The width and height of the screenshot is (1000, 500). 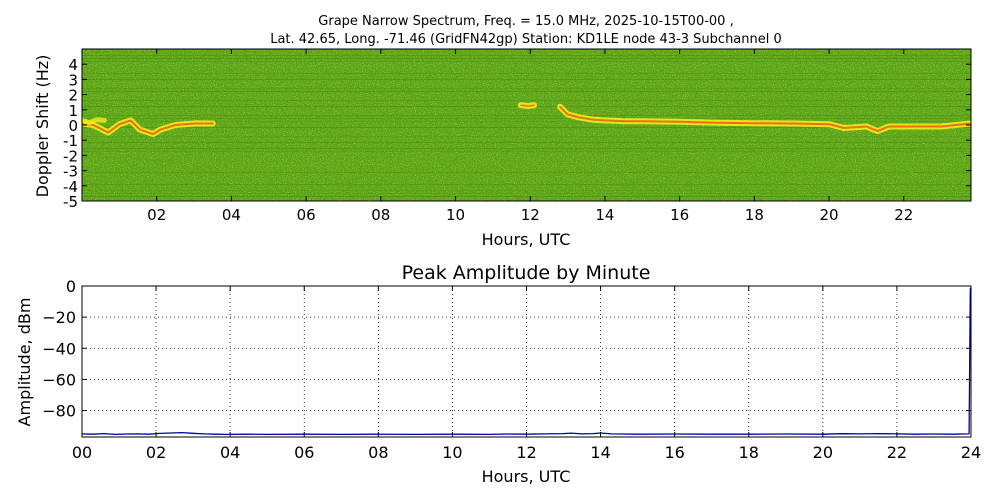 What do you see at coordinates (231, 215) in the screenshot?
I see `spectrogram-x-tick-label: 04` at bounding box center [231, 215].